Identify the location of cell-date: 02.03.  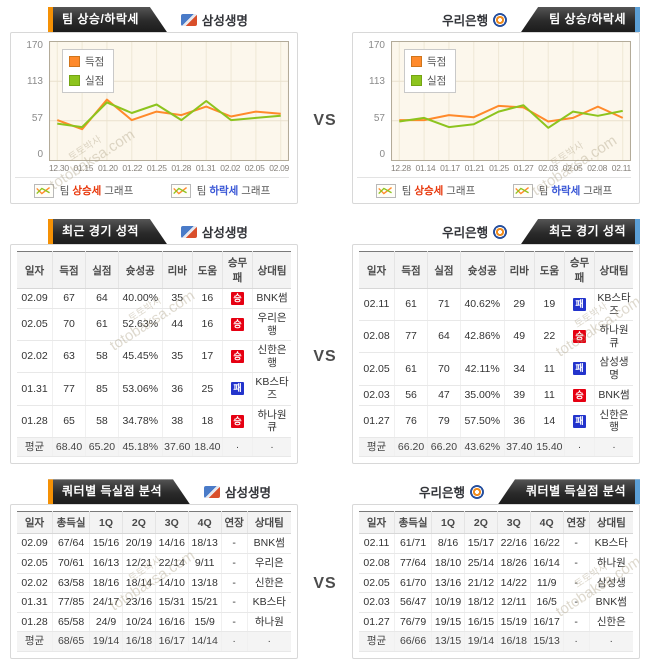
(377, 395).